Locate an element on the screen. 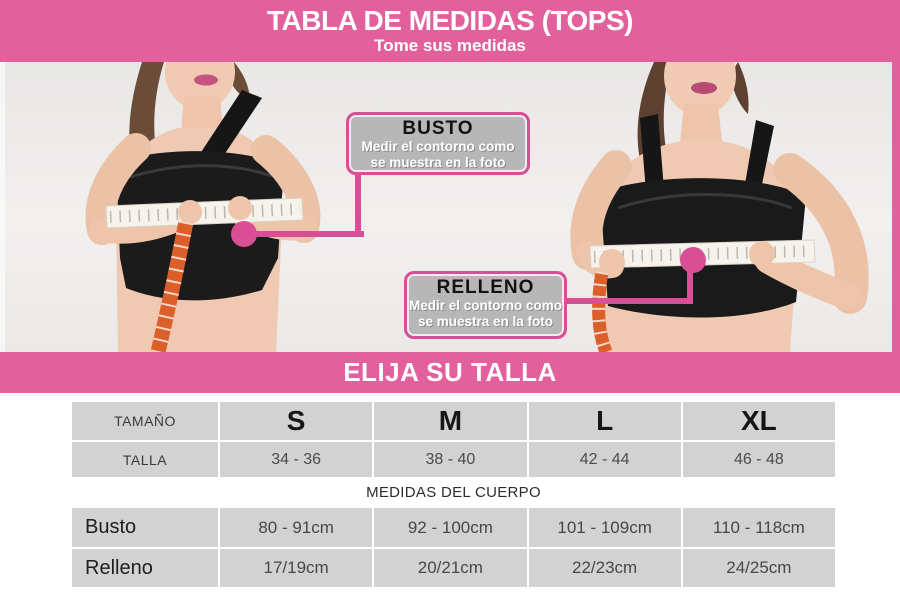 The height and width of the screenshot is (594, 900). choose-size-banner-label: ELIJA SU TALLA is located at coordinates (450, 372).